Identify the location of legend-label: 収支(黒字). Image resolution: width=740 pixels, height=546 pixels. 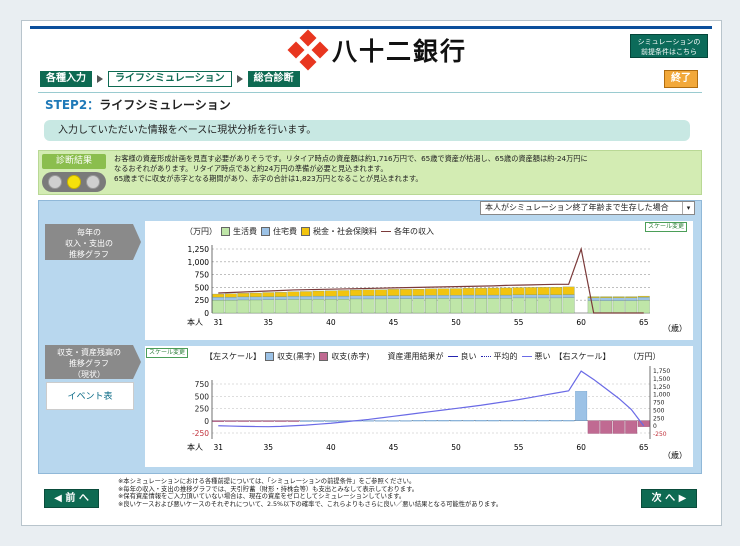
(296, 356).